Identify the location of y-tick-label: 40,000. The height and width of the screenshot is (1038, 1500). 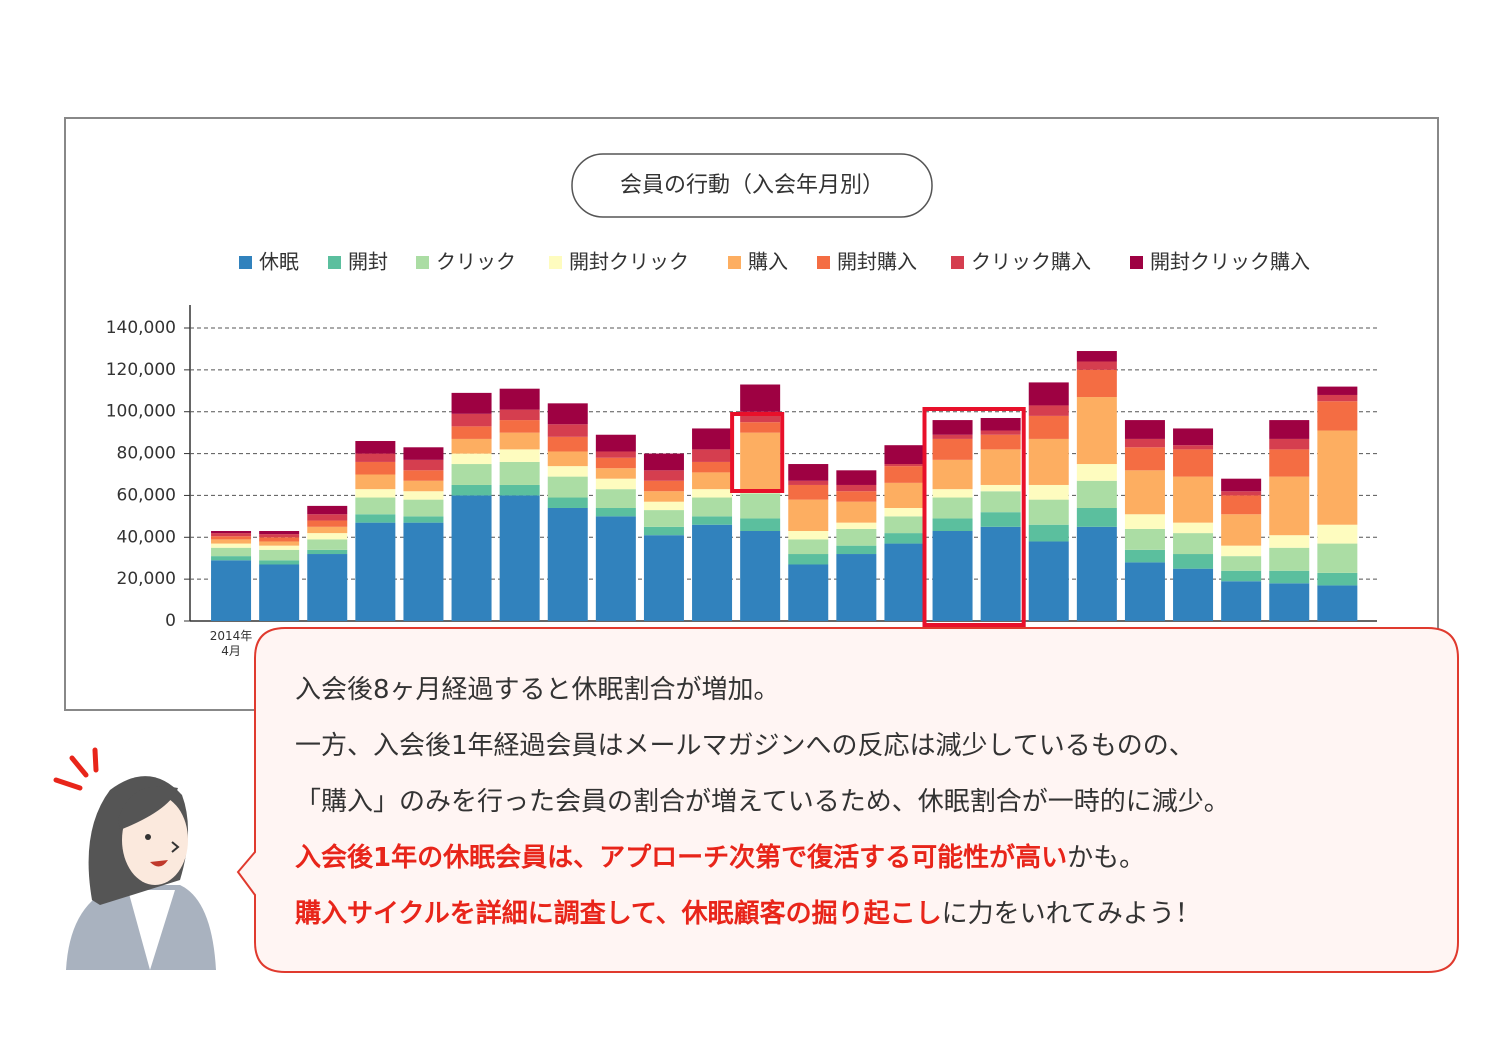
(146, 537).